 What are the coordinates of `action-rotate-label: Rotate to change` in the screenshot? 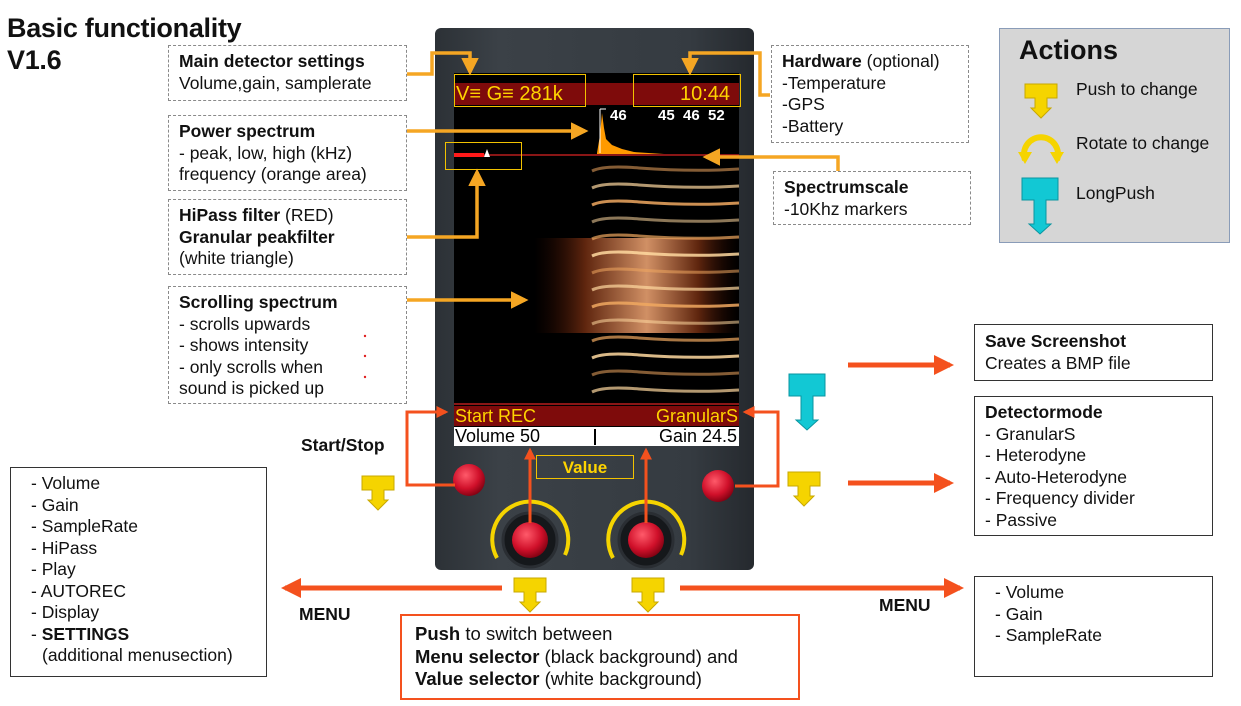 It's located at (1143, 143).